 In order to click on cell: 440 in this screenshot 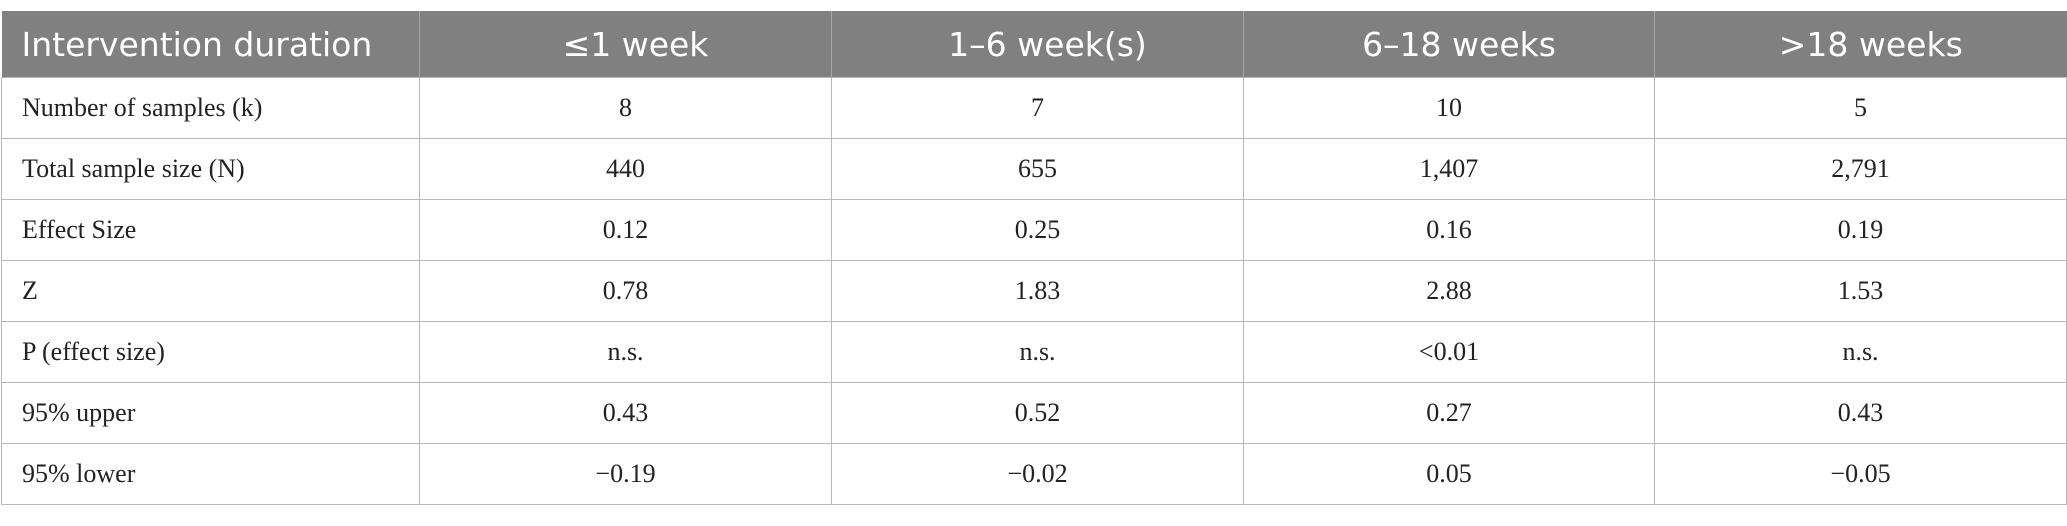, I will do `click(625, 169)`.